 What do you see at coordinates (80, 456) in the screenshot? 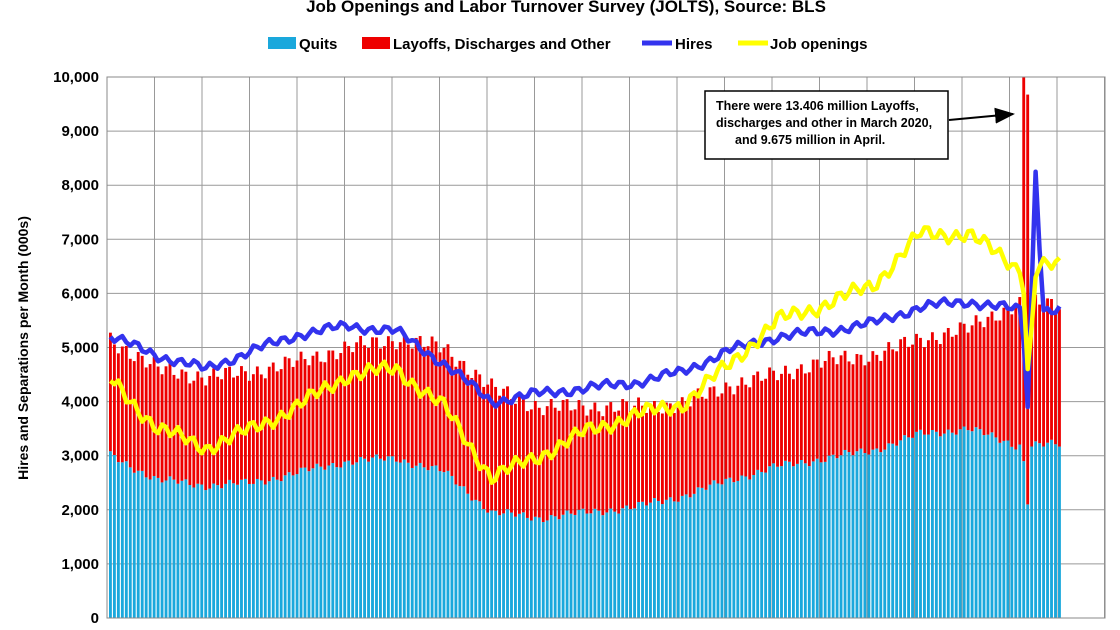
I see `y-tick-label: 3,000` at bounding box center [80, 456].